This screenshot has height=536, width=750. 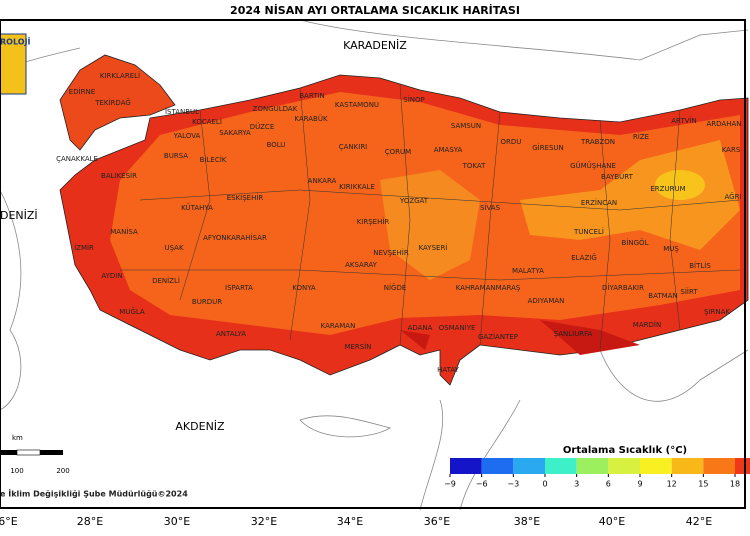 I want to click on province-label: TEKİRDAĞ, so click(x=112, y=102).